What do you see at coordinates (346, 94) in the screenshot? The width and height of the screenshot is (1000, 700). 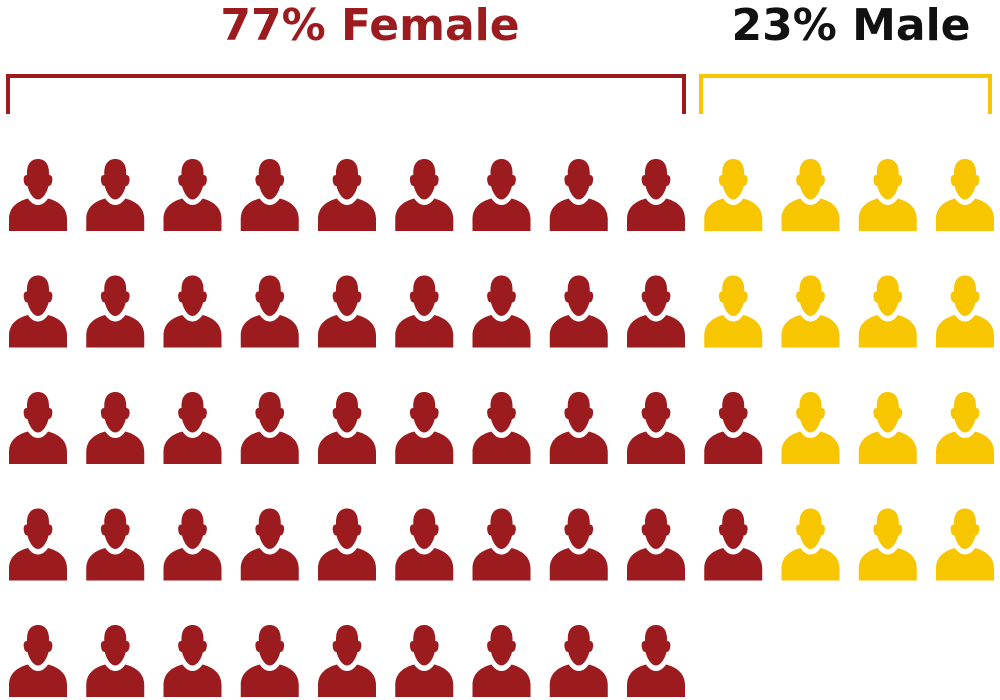 I see `female-bracket` at bounding box center [346, 94].